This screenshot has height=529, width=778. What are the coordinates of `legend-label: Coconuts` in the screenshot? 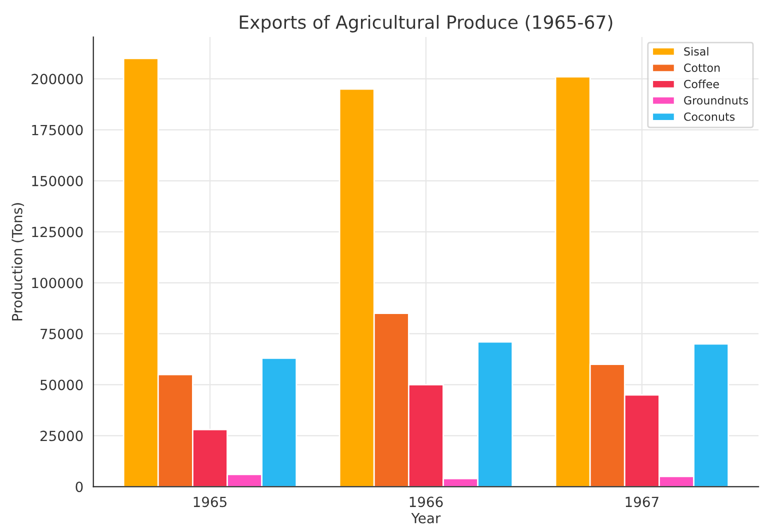 It's located at (709, 116).